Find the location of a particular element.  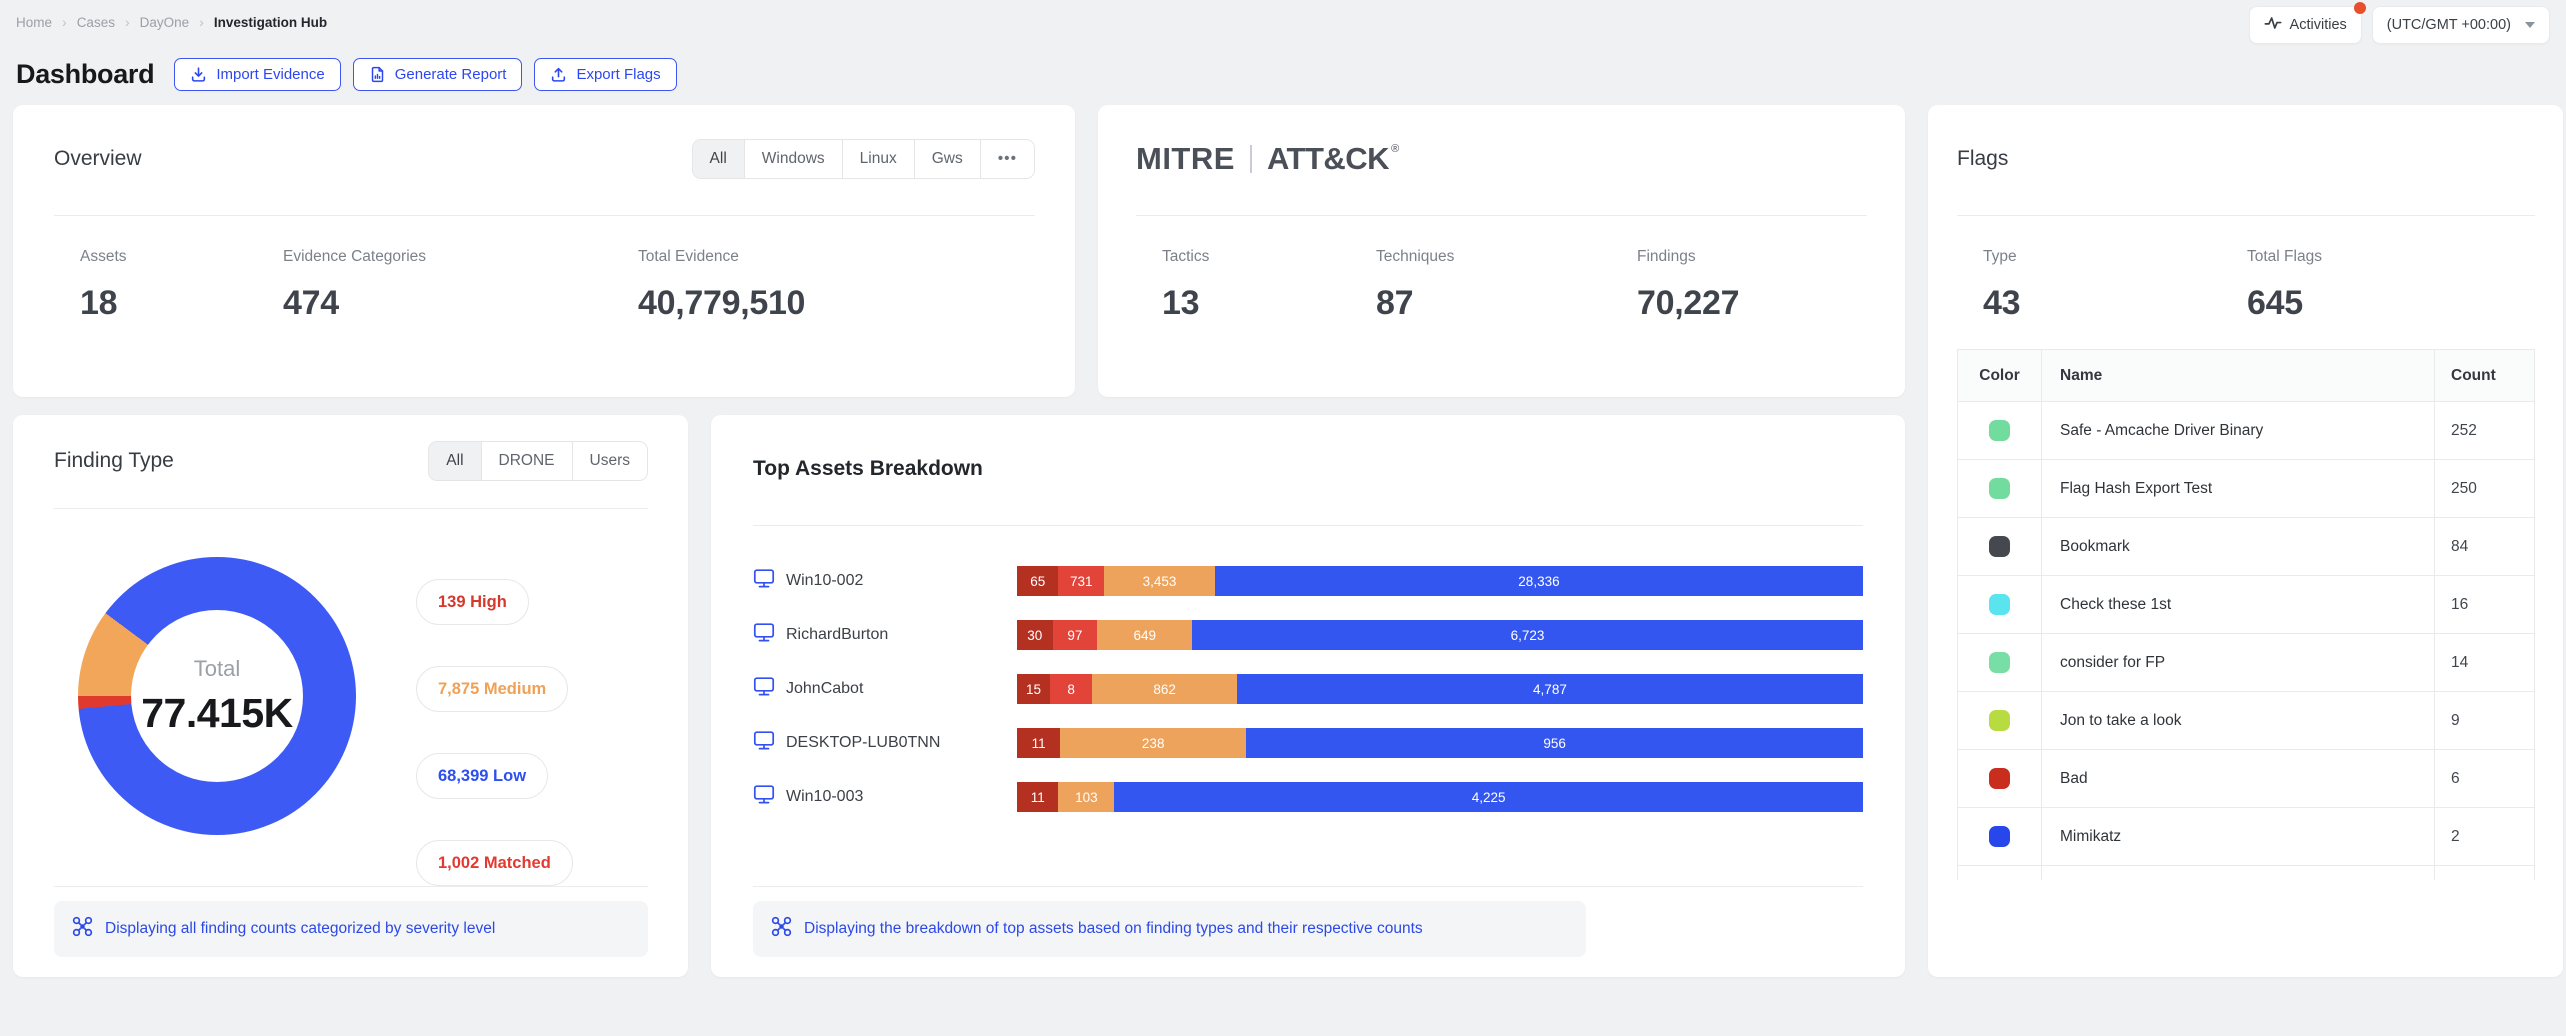

donut-center: Total 77.415K is located at coordinates (217, 696).